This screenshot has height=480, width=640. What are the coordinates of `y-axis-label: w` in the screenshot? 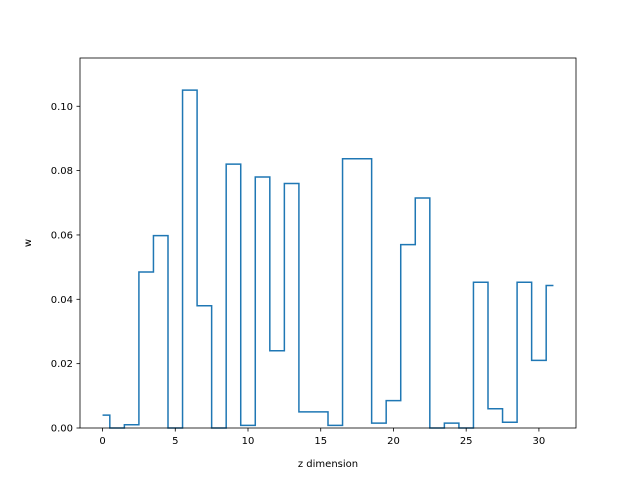 It's located at (28, 243).